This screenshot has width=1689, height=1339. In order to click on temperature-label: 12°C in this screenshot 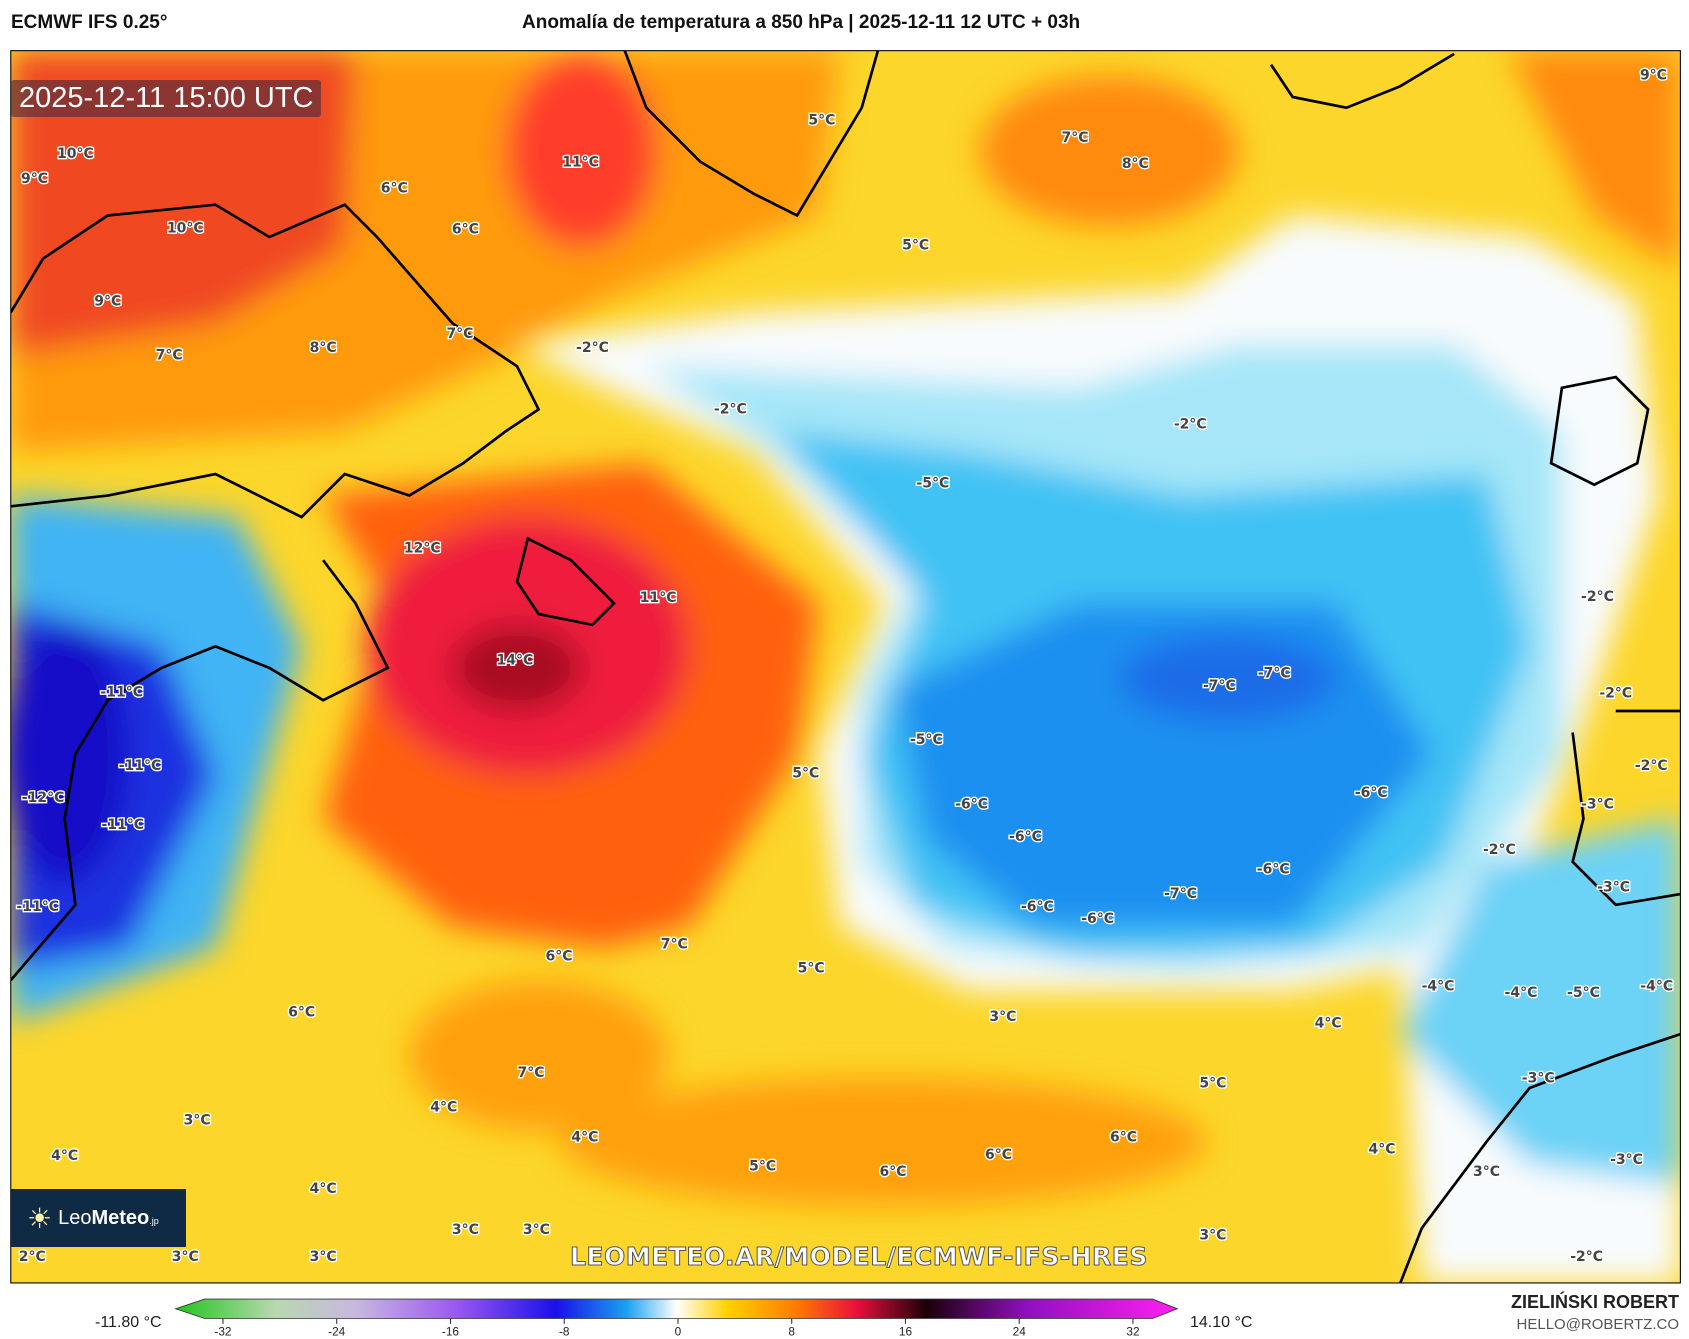, I will do `click(422, 548)`.